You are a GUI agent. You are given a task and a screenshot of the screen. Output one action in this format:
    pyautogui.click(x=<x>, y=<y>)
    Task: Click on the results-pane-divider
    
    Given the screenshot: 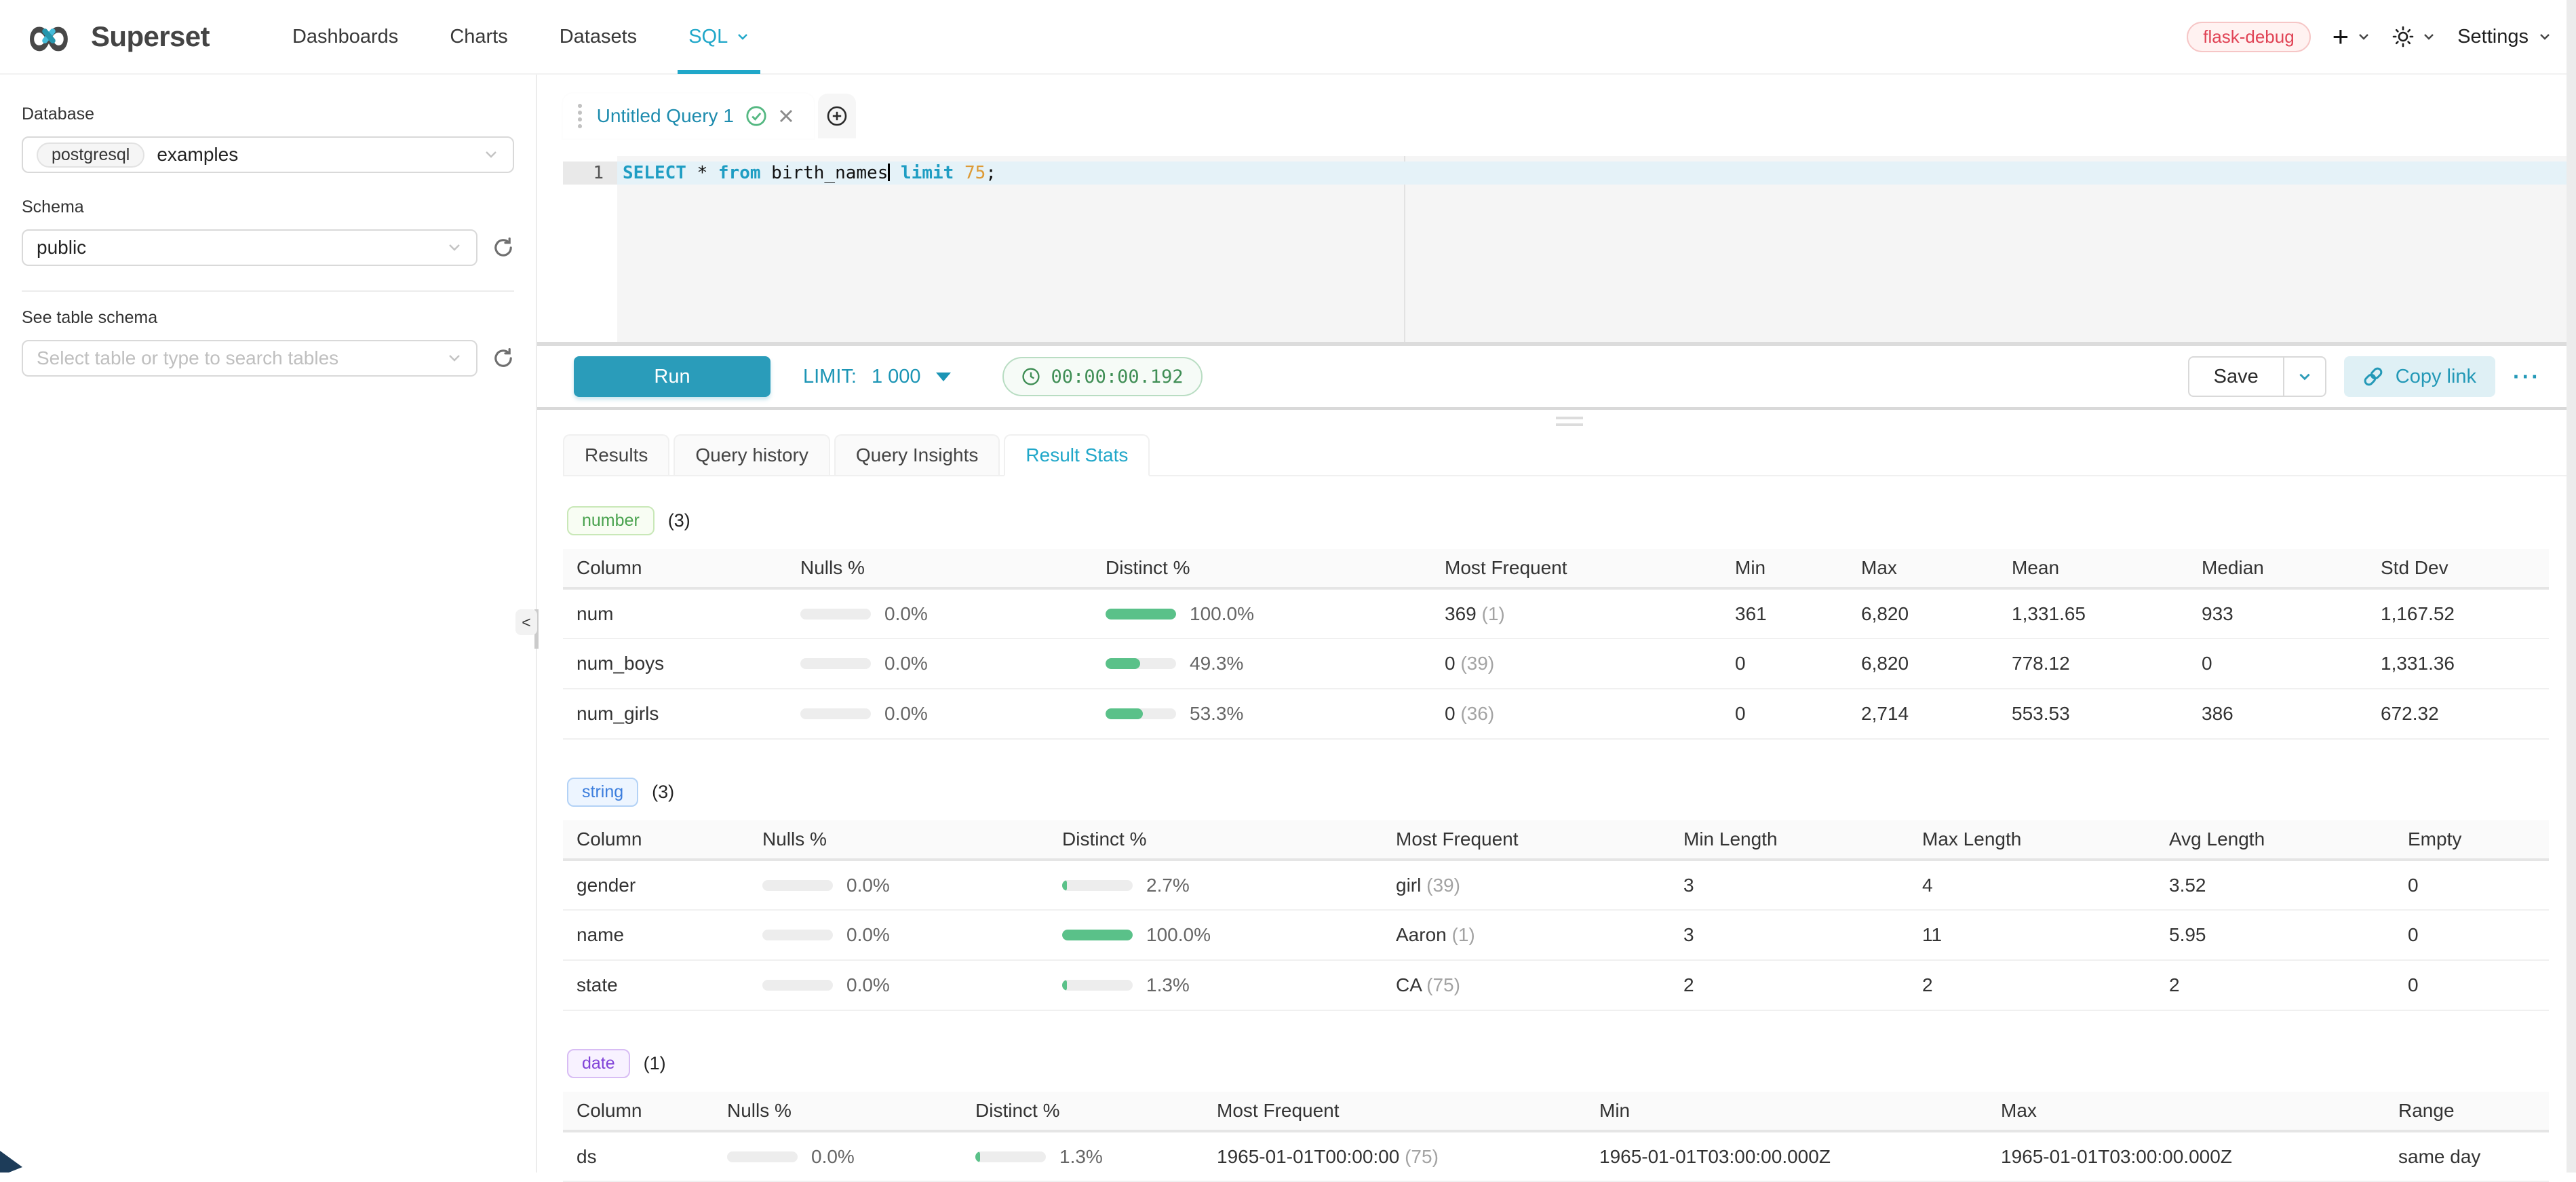 What is the action you would take?
    pyautogui.click(x=1552, y=408)
    